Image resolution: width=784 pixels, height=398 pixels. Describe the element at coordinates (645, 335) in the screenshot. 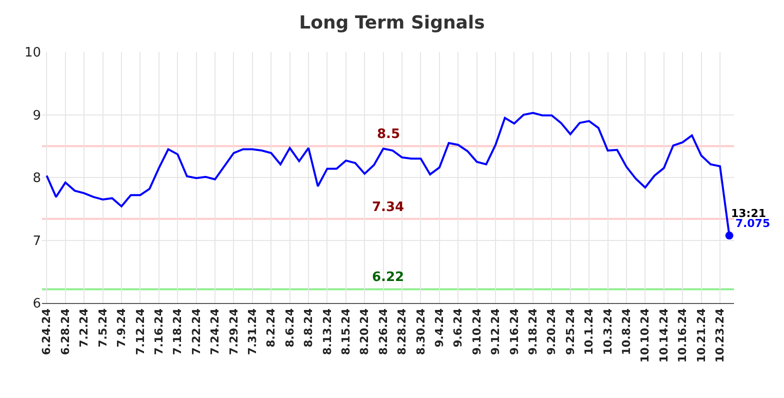

I see `x-tick-label: 10.10.24` at that location.